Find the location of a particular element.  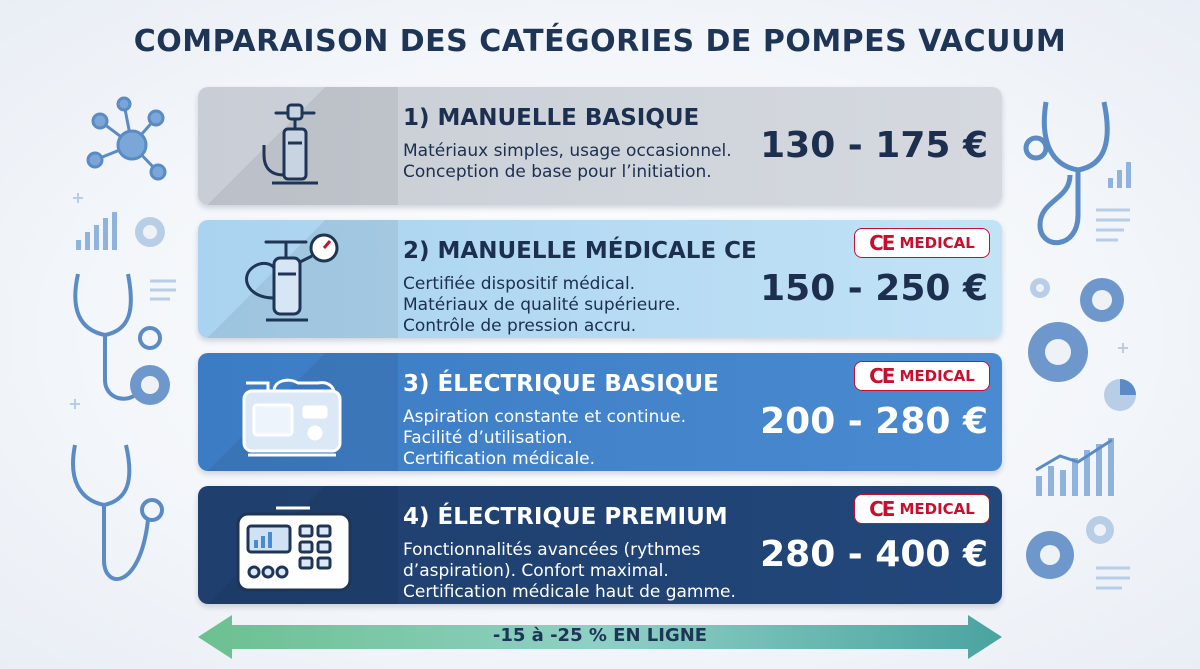

molecule-icon is located at coordinates (126, 138).